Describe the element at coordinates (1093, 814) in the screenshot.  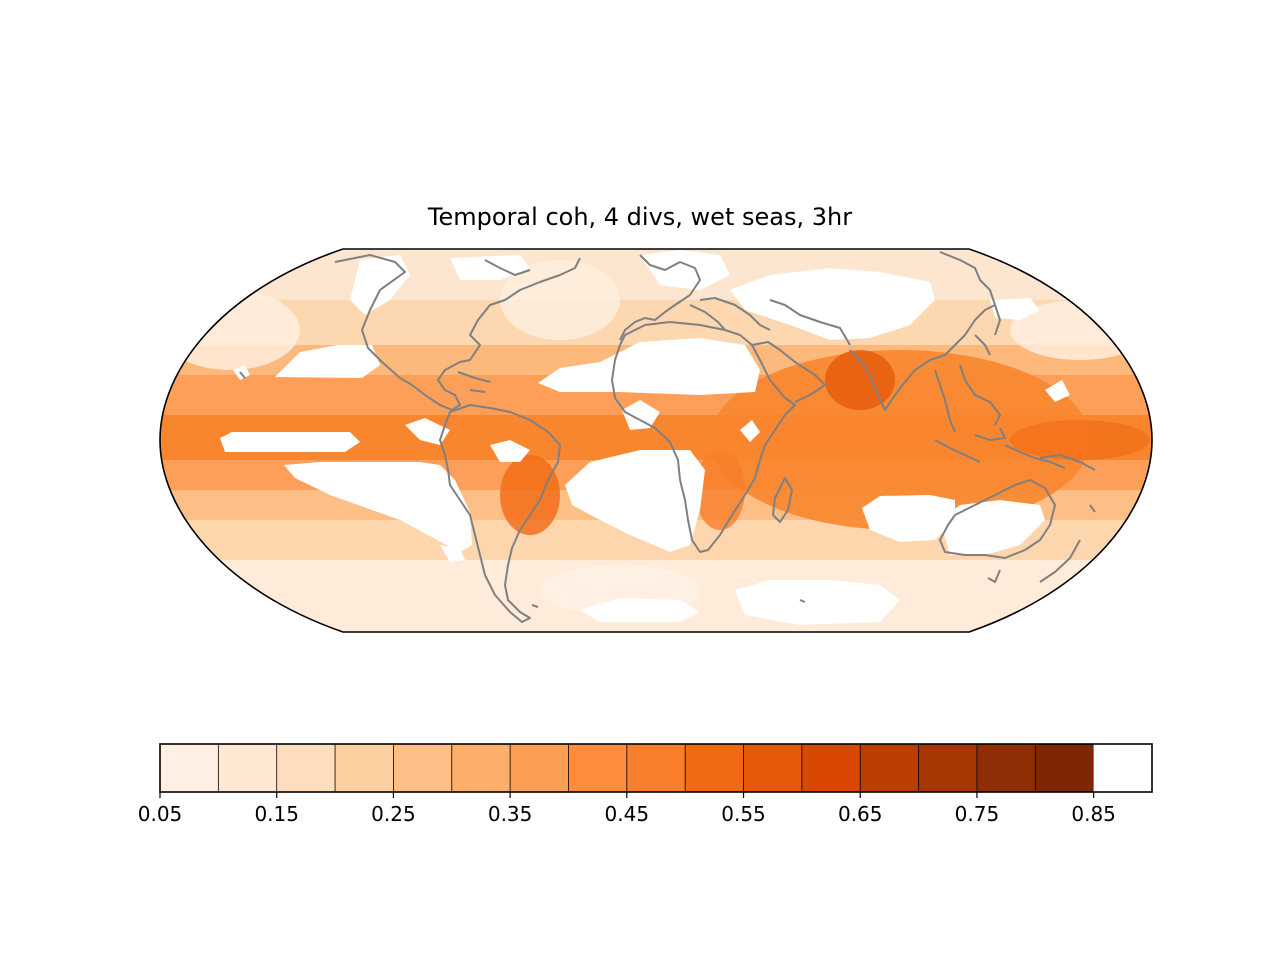
I see `colorbar-tick-label: 0.85` at that location.